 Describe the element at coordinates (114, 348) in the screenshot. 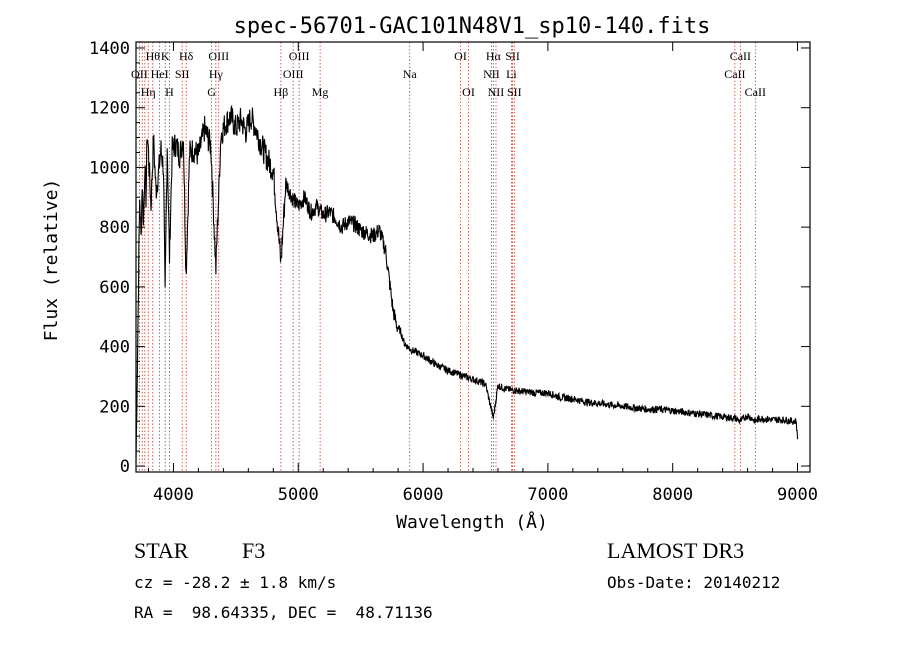

I see `y-tick-label: 400` at that location.